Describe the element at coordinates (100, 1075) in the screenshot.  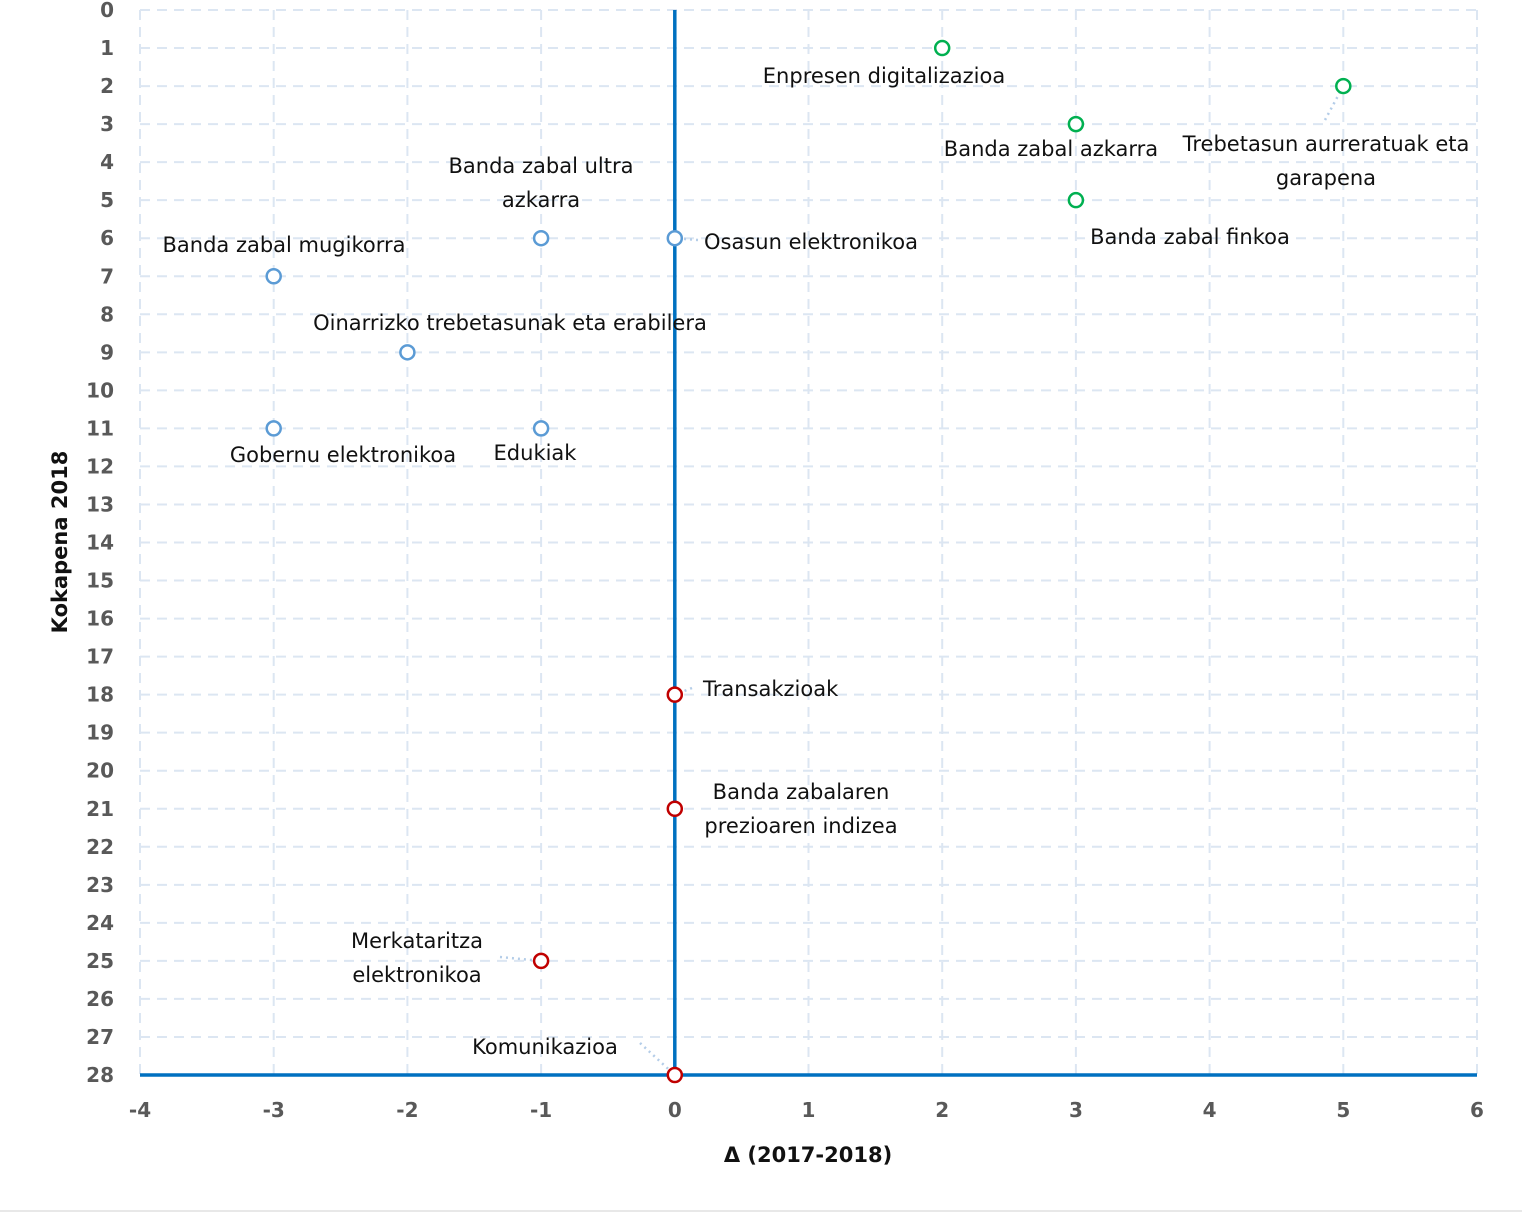
I see `y-tick-label: 28` at that location.